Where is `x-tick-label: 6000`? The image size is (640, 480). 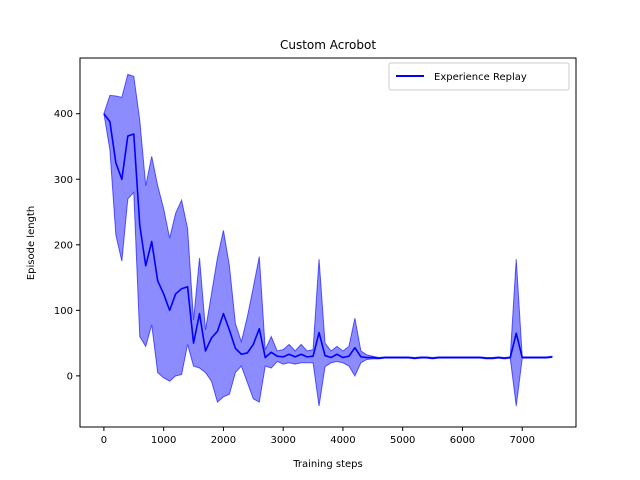
x-tick-label: 6000 is located at coordinates (462, 440).